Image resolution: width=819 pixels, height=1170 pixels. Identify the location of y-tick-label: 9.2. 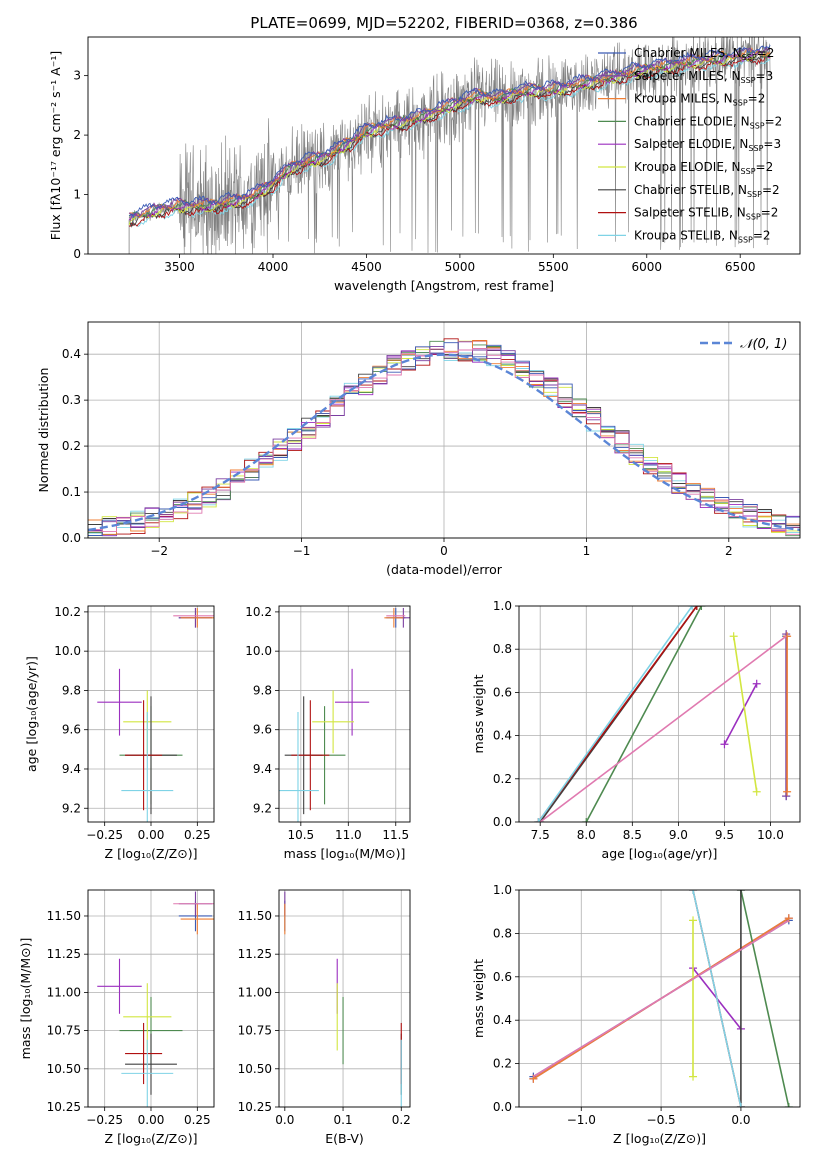
(71, 808).